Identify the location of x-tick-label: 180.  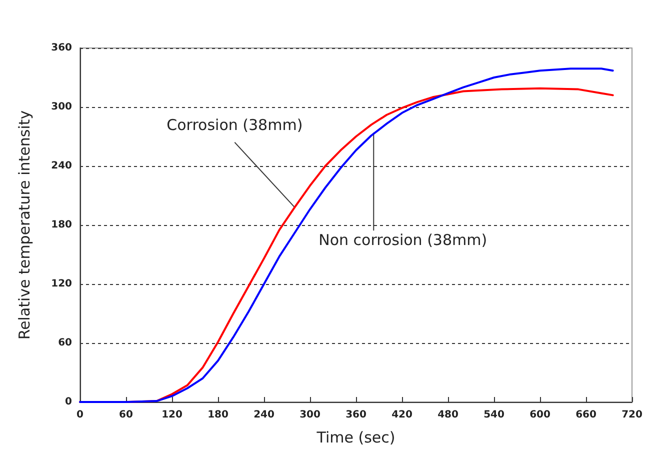
(218, 415).